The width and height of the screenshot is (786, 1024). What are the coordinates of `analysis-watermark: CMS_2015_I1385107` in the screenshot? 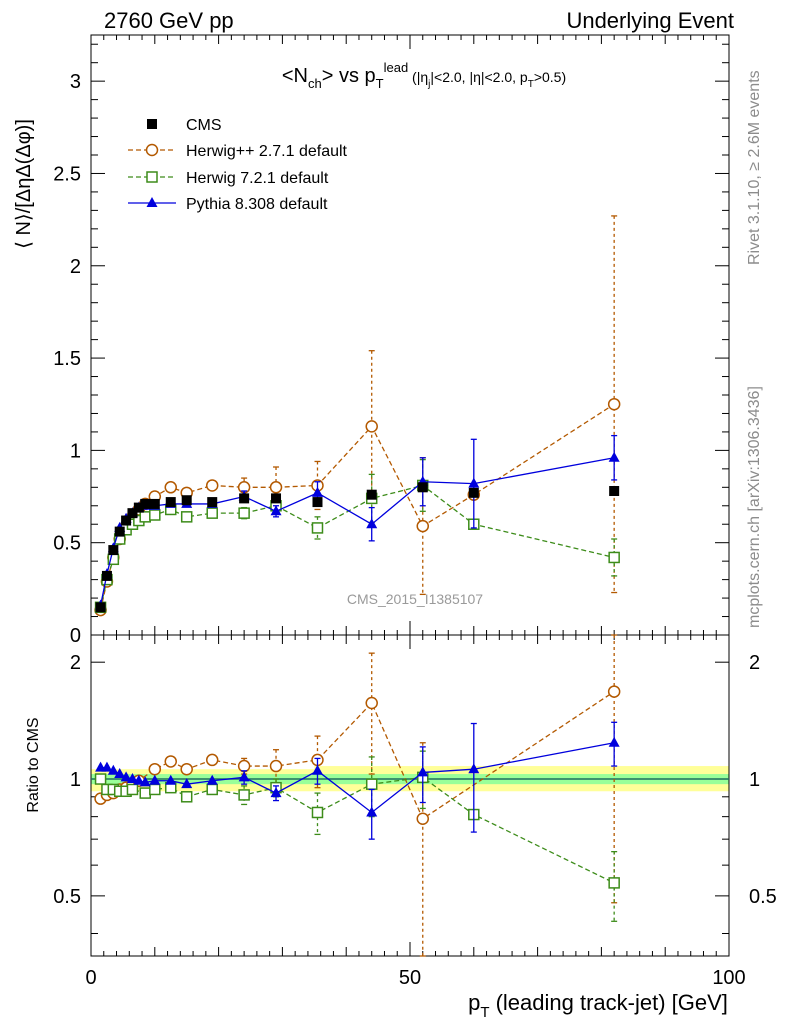 It's located at (415, 599).